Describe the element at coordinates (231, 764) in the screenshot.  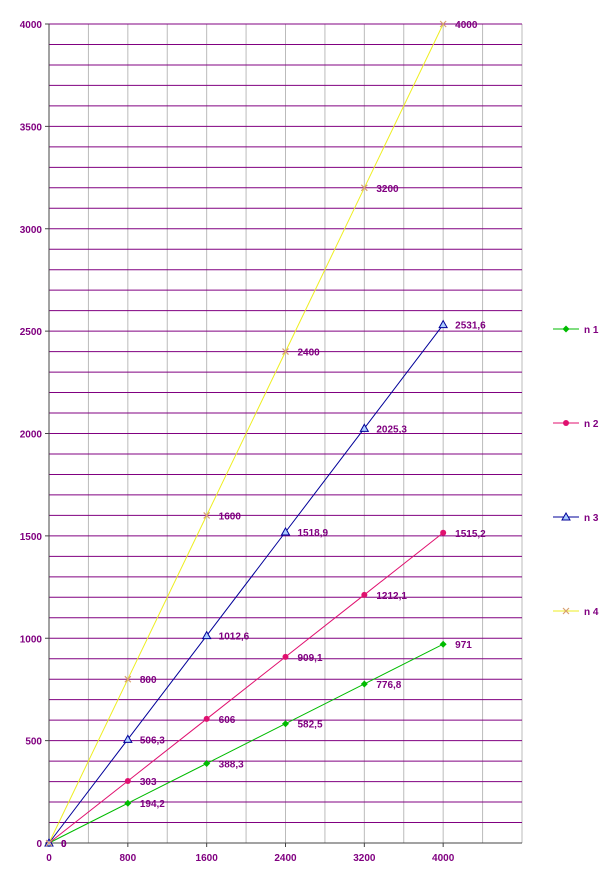
I see `data-label: 388,3` at that location.